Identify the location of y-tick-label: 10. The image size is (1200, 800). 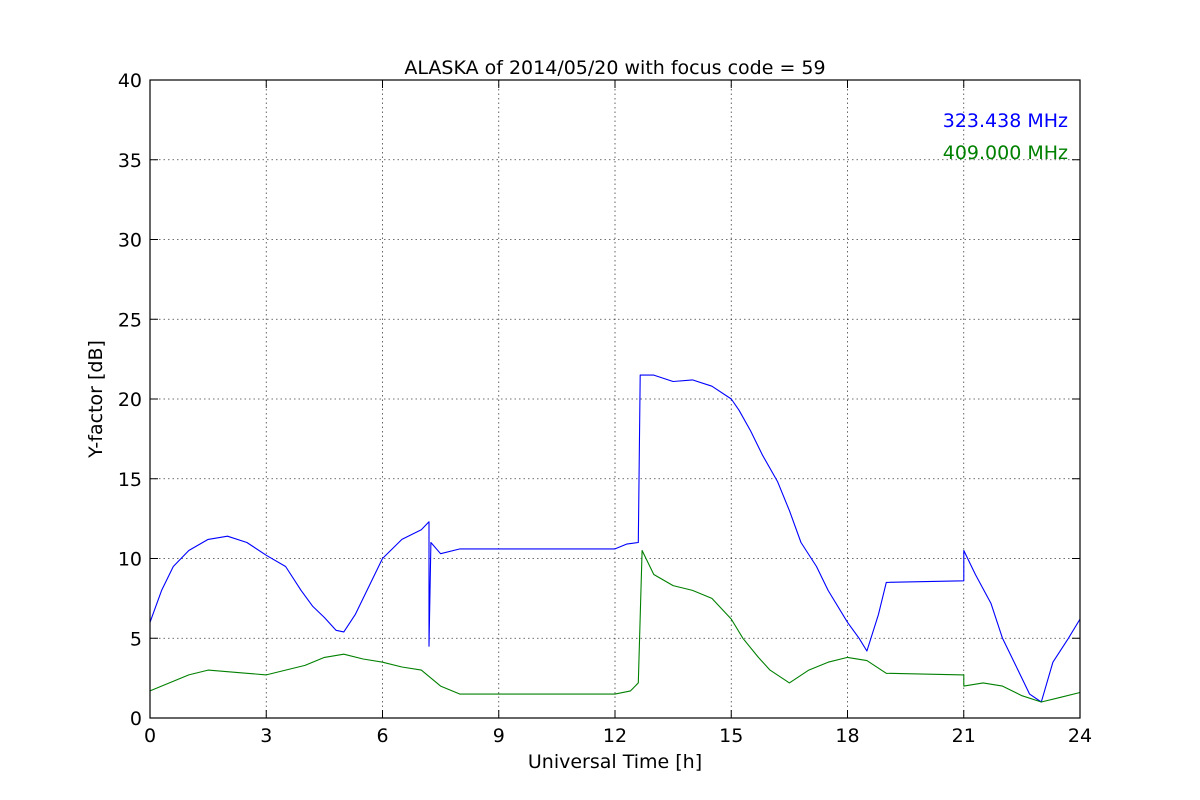
(130, 560).